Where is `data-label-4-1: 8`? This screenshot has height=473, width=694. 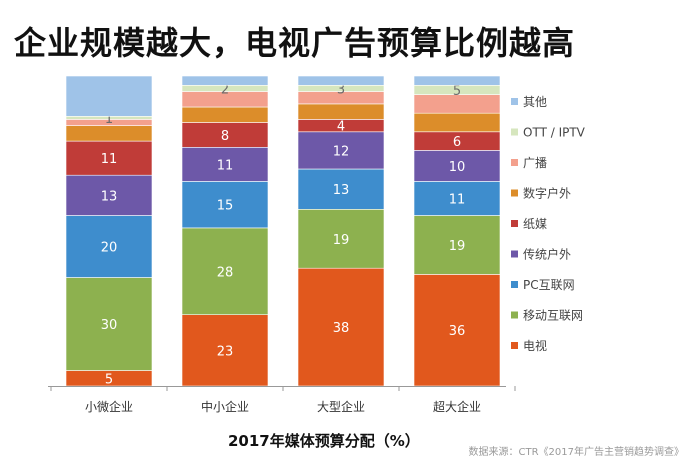 data-label-4-1: 8 is located at coordinates (225, 136).